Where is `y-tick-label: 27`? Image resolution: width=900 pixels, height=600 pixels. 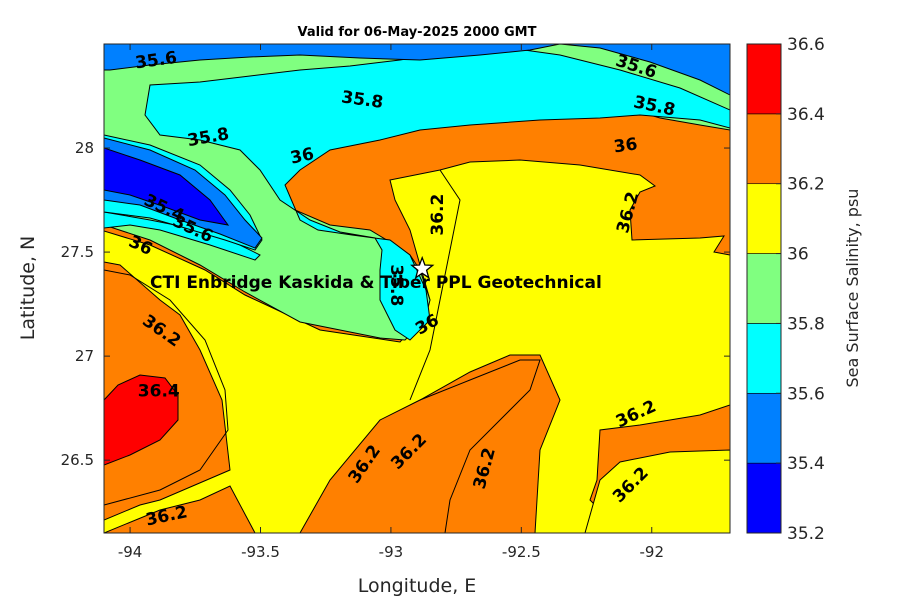
y-tick-label: 27 is located at coordinates (84, 356).